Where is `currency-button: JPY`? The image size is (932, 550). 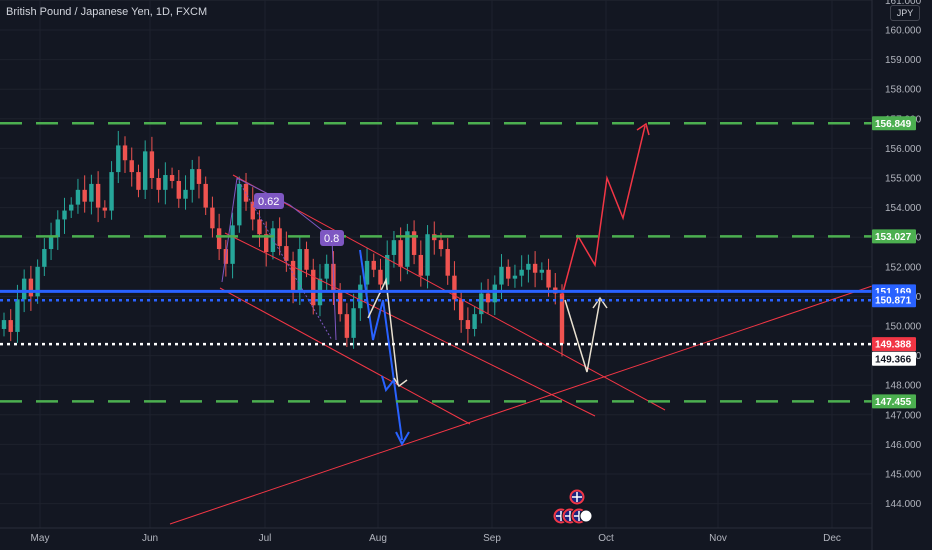
currency-button: JPY is located at coordinates (905, 13).